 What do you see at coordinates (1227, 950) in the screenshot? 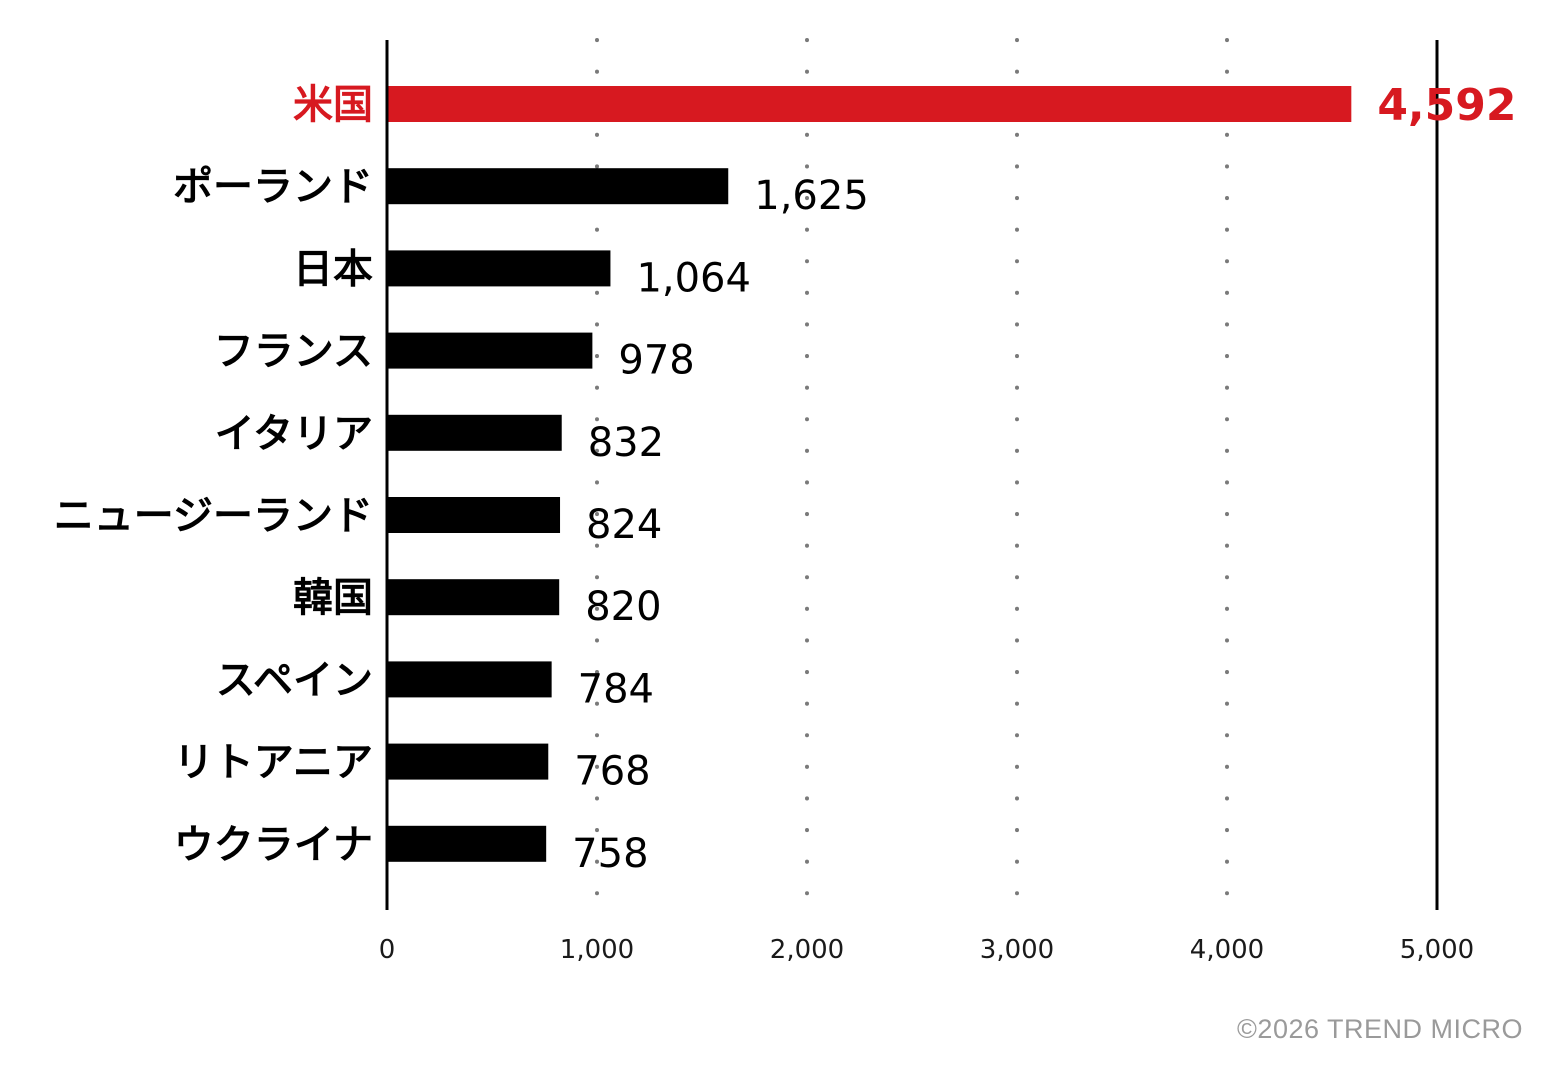
I see `x-tick-label: 4,000` at bounding box center [1227, 950].